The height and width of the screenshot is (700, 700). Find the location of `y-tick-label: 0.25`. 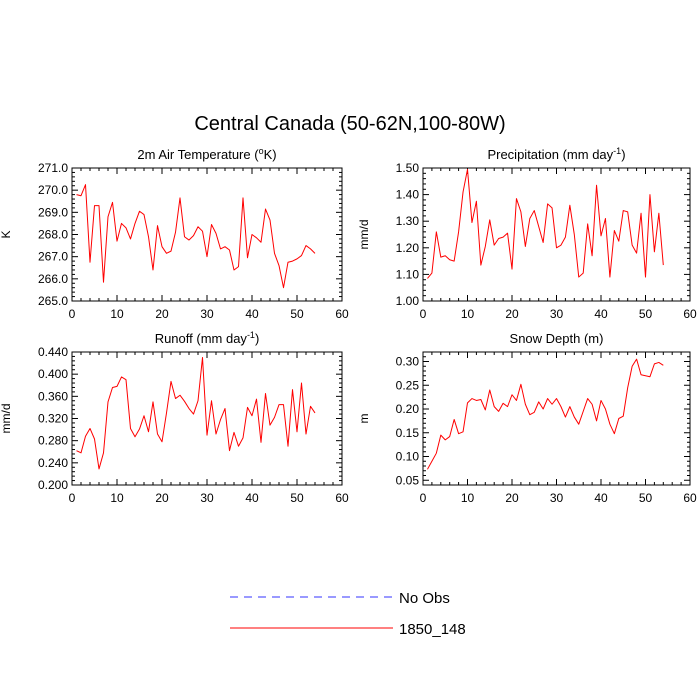

y-tick-label: 0.25 is located at coordinates (408, 385).